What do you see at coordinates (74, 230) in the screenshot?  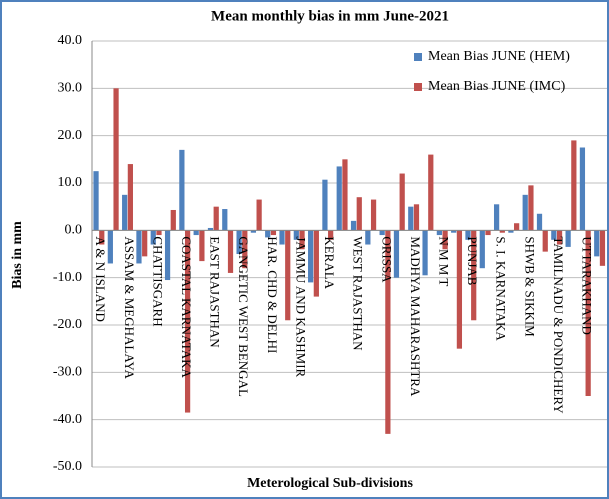 I see `y-tick-label: 0.0` at bounding box center [74, 230].